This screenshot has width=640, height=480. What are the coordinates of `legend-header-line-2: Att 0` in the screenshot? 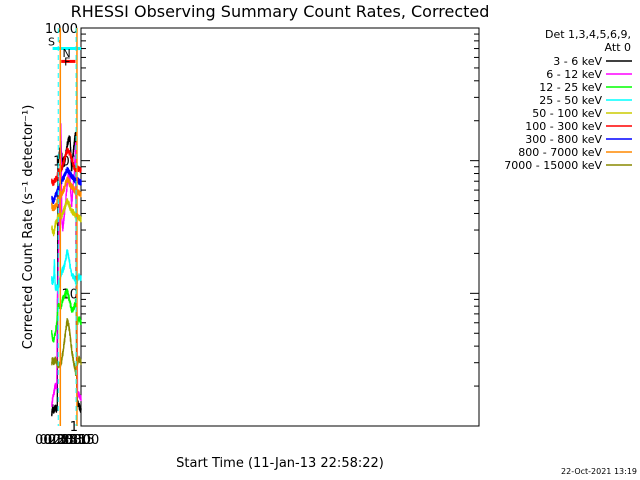 It's located at (618, 47).